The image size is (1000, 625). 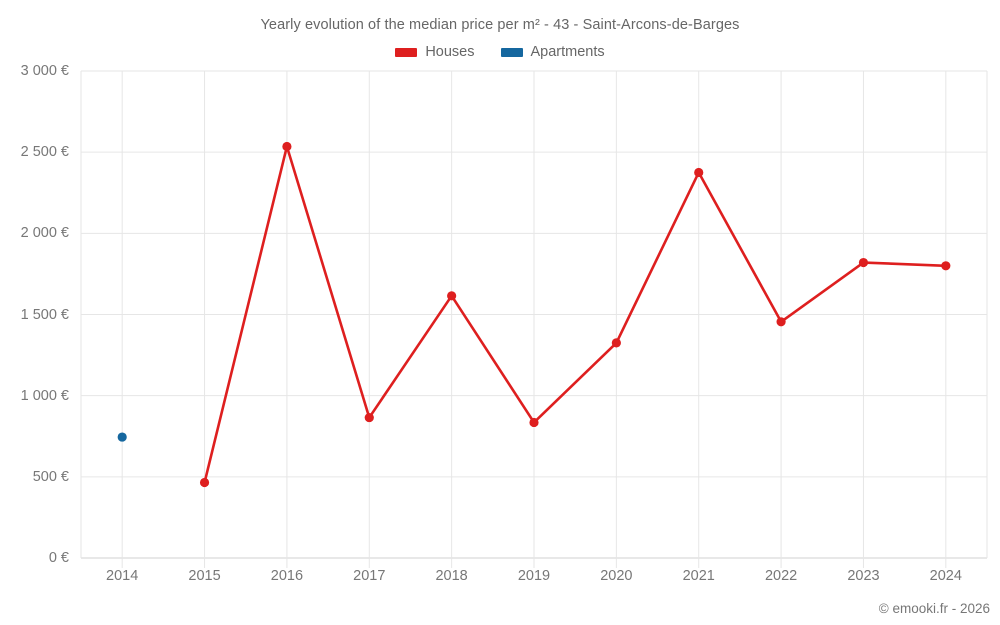 What do you see at coordinates (58, 558) in the screenshot?
I see `y-axis-tick-label: 0 €` at bounding box center [58, 558].